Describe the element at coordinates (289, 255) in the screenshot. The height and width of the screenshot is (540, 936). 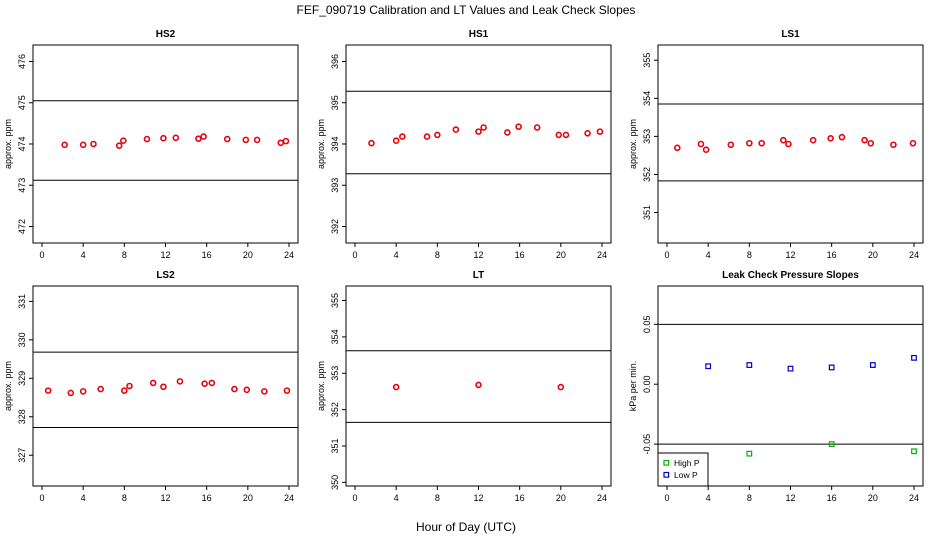
I see `panel-hs2-xtick-label-24: 24` at that location.